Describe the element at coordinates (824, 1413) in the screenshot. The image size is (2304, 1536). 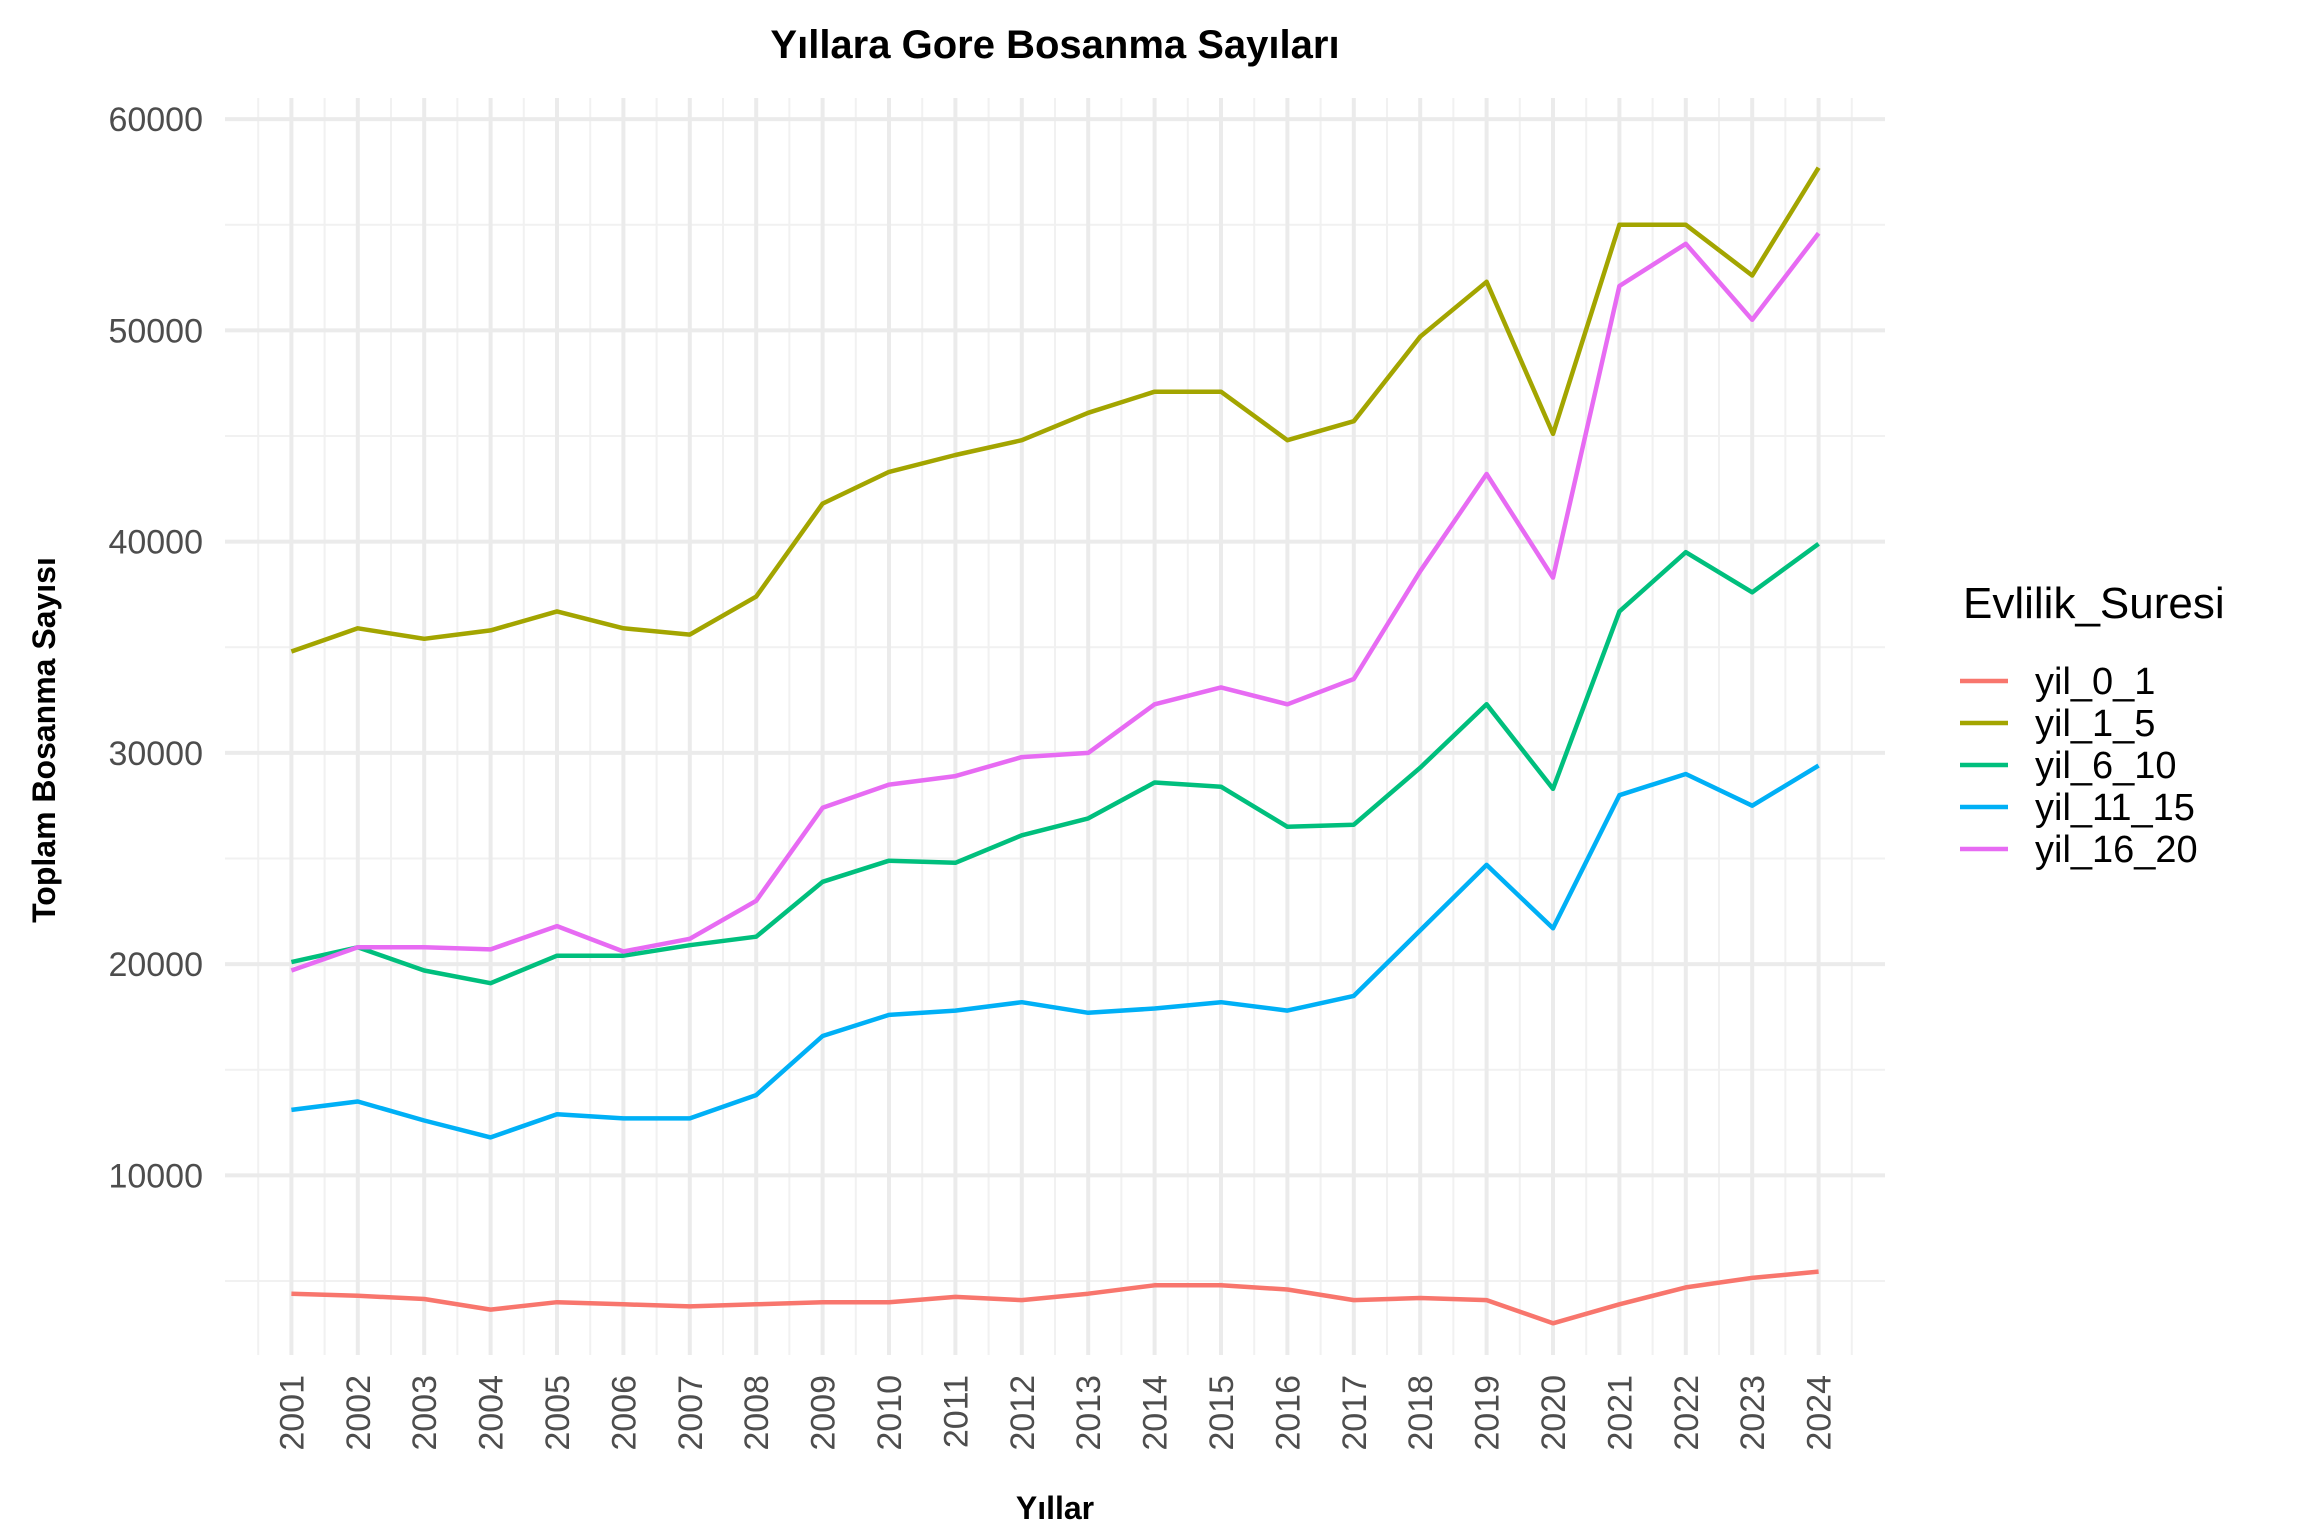
I see `x-tick-label: 2009` at that location.